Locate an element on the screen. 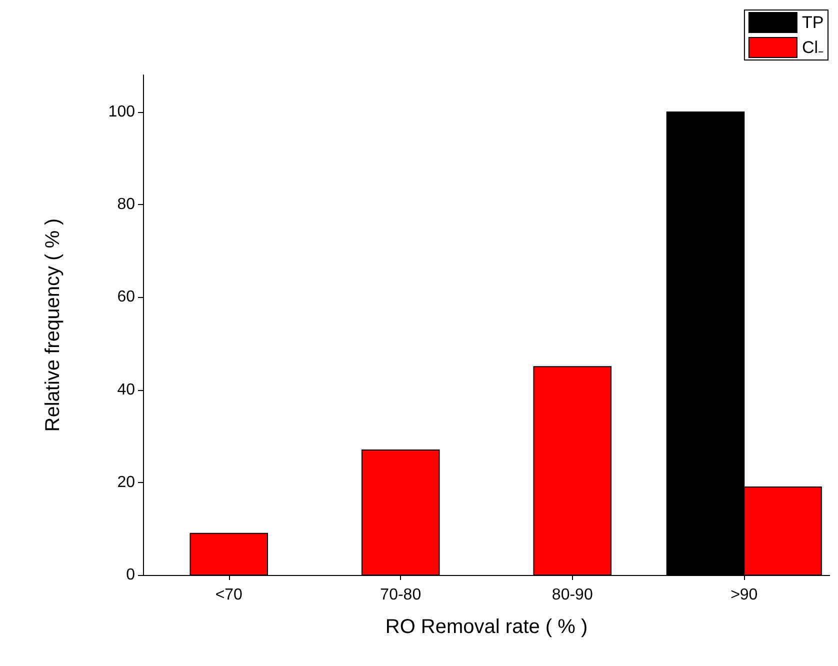  y-tick-label: 0 is located at coordinates (131, 575).